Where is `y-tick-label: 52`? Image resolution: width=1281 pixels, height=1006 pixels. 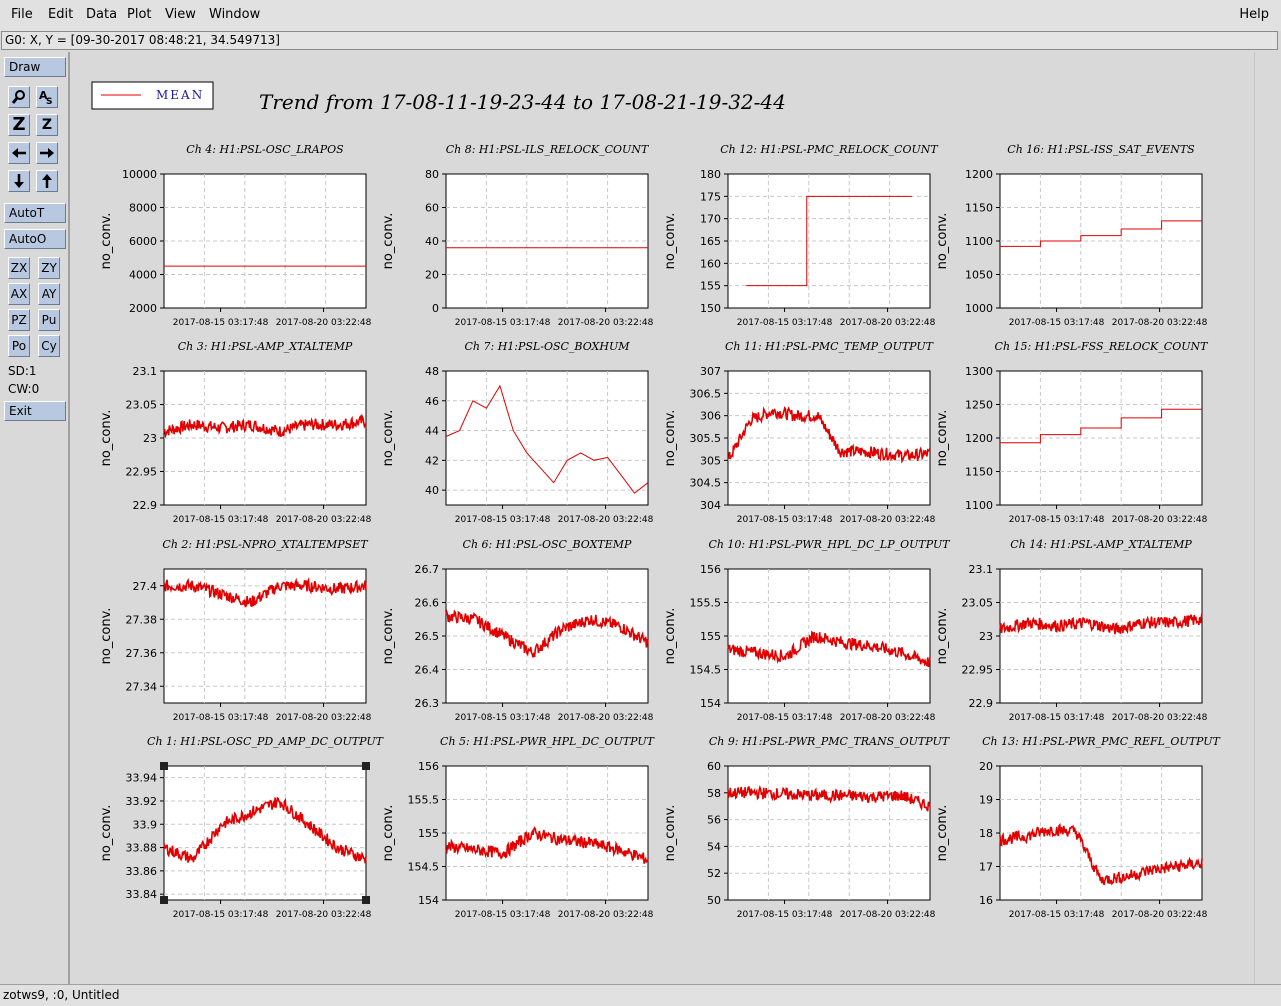
y-tick-label: 52 is located at coordinates (714, 873).